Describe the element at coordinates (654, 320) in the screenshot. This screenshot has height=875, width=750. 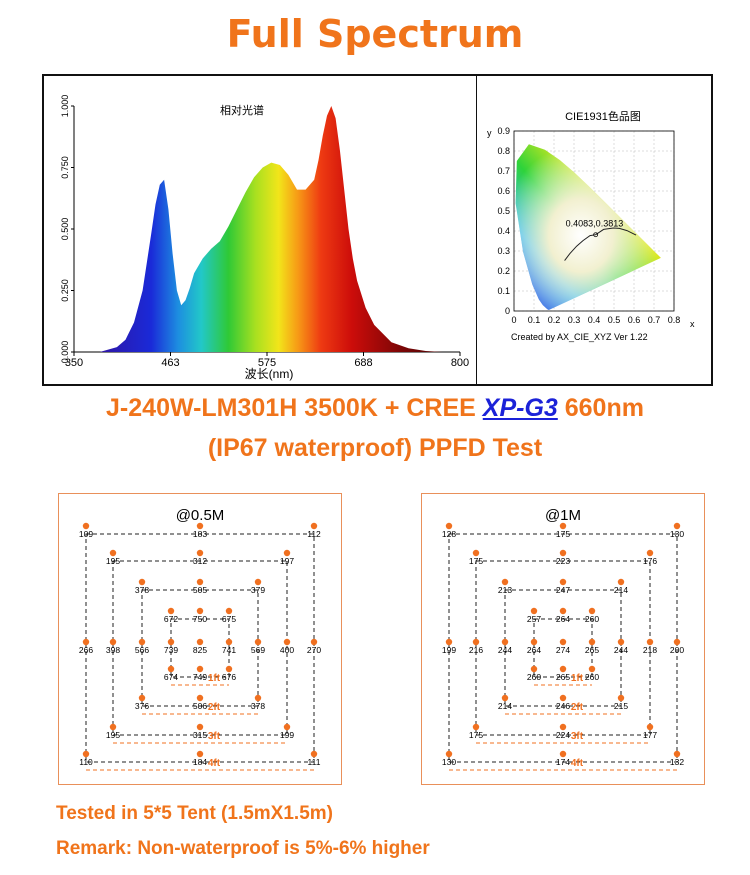
I see `cie-x-tick-label: 0.7` at that location.